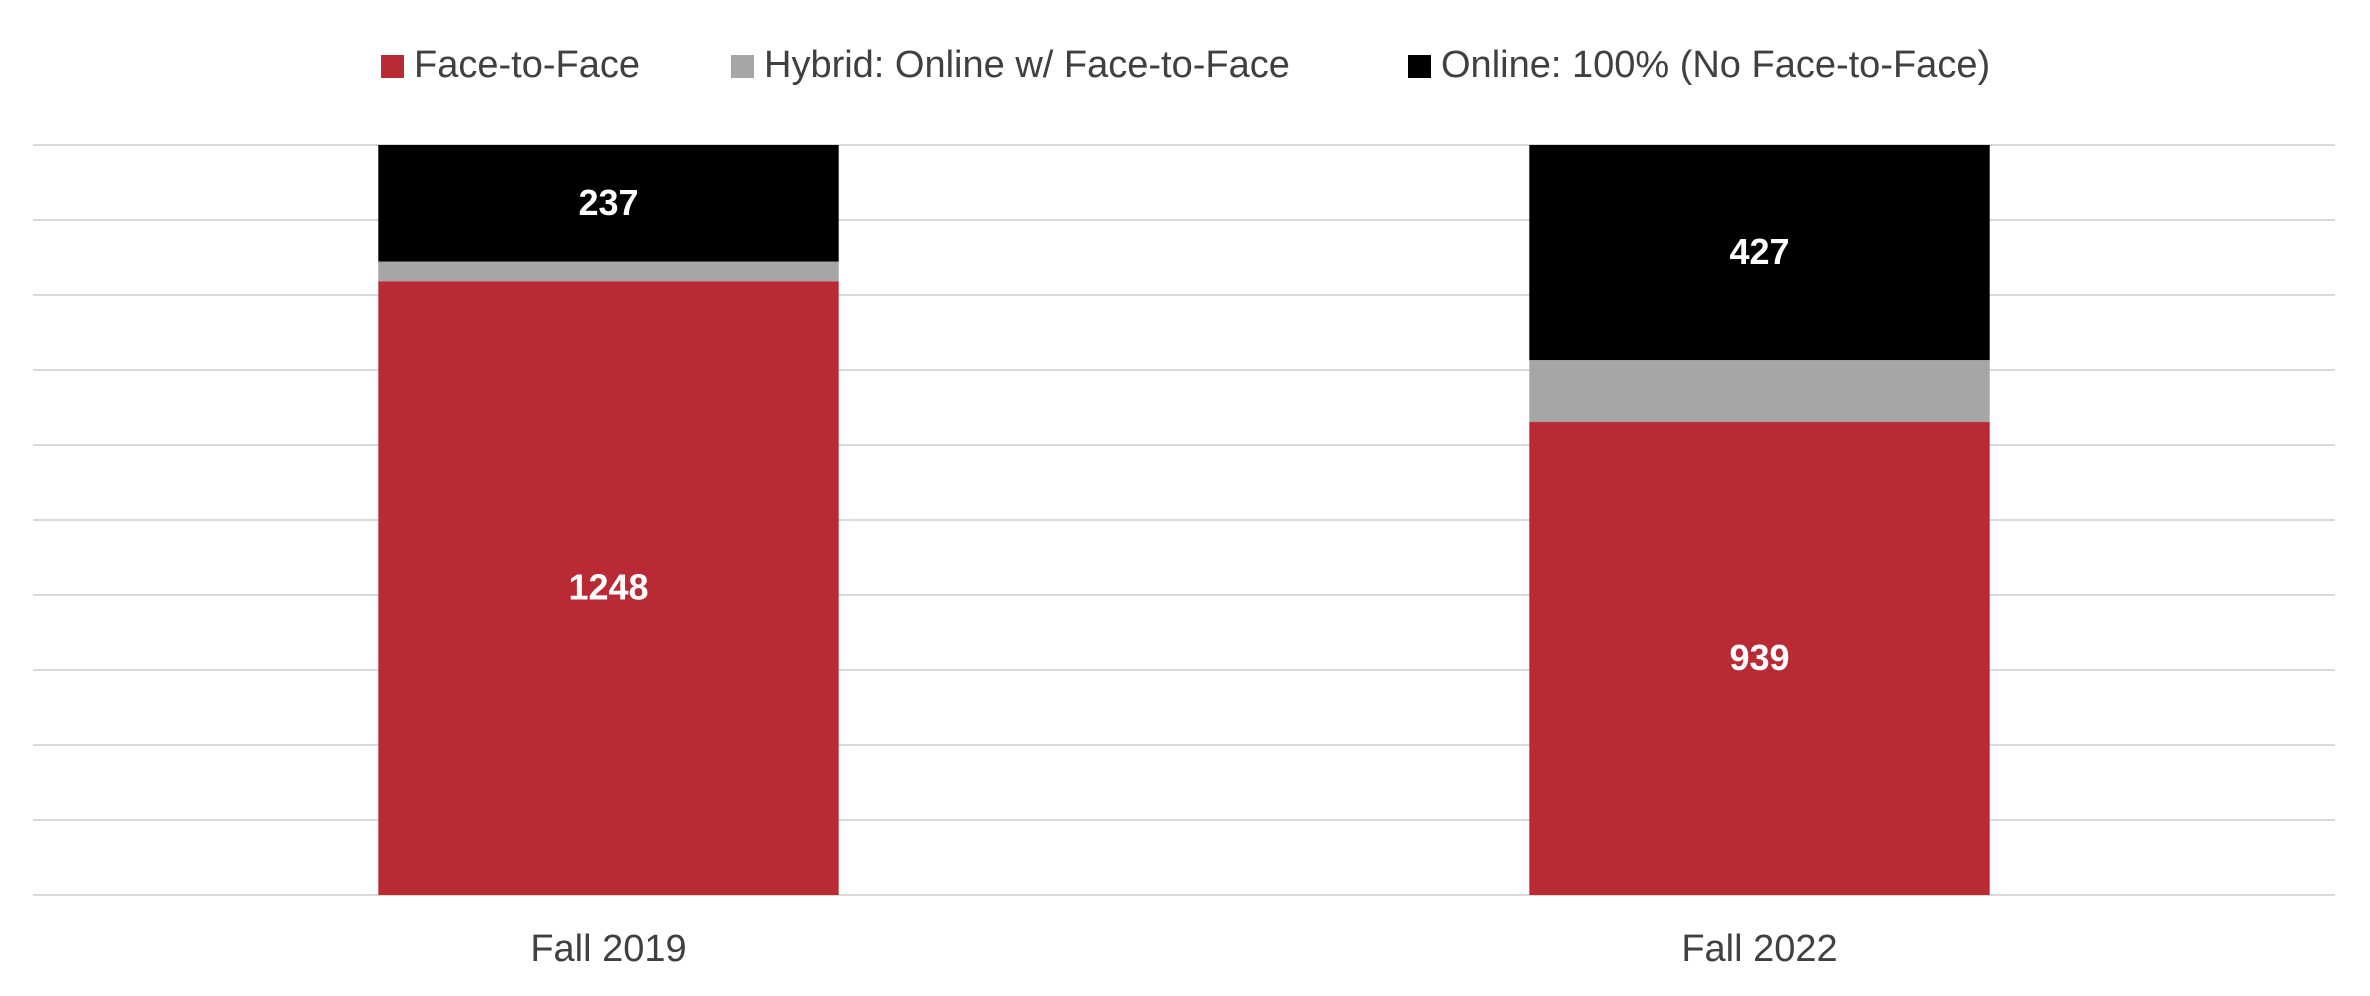 Image resolution: width=2370 pixels, height=996 pixels. I want to click on legend-label: Online: 100% (No Face-to-Face), so click(1715, 65).